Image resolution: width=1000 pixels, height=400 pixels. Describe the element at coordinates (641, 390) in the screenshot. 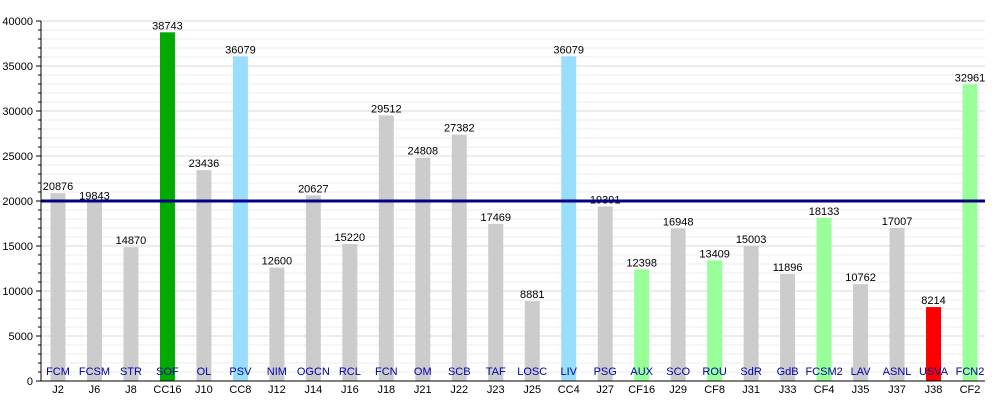

I see `x-tick-label: CF16` at that location.